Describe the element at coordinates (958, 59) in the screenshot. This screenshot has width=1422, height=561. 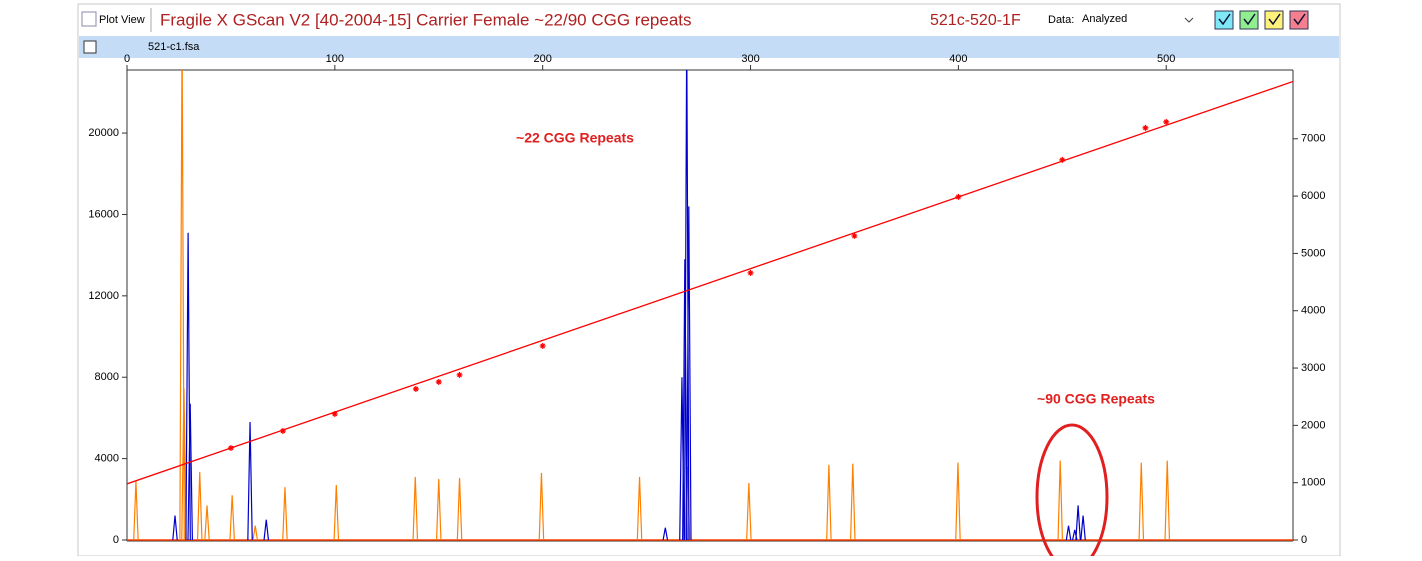
I see `x-tick-label: 400` at that location.